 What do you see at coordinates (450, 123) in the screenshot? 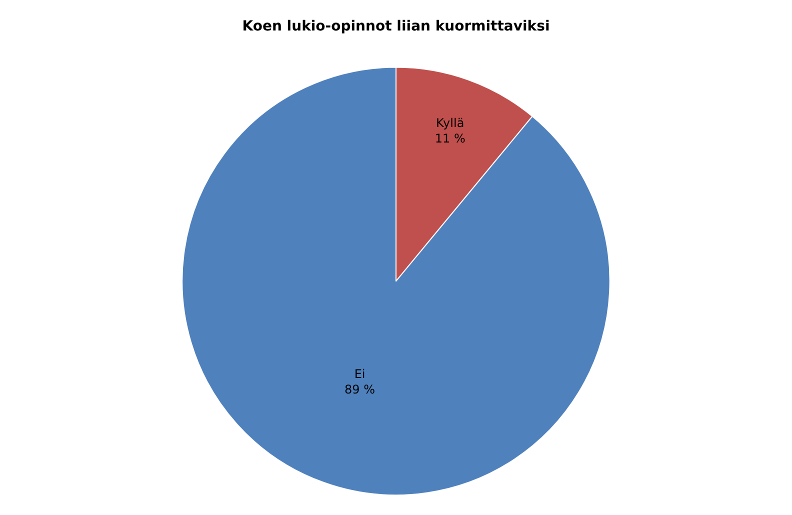
I see `slice-label: Kyllä` at bounding box center [450, 123].